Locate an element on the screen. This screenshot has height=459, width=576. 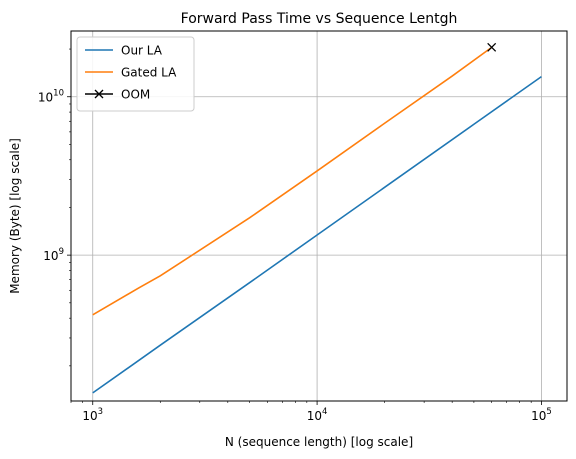
x-tick-label: 10⁴ is located at coordinates (317, 415).